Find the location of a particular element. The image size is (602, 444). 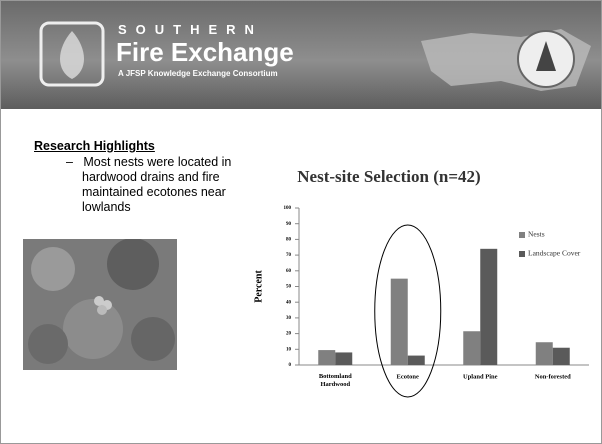

brand-top: SOUTHERN is located at coordinates (190, 29).